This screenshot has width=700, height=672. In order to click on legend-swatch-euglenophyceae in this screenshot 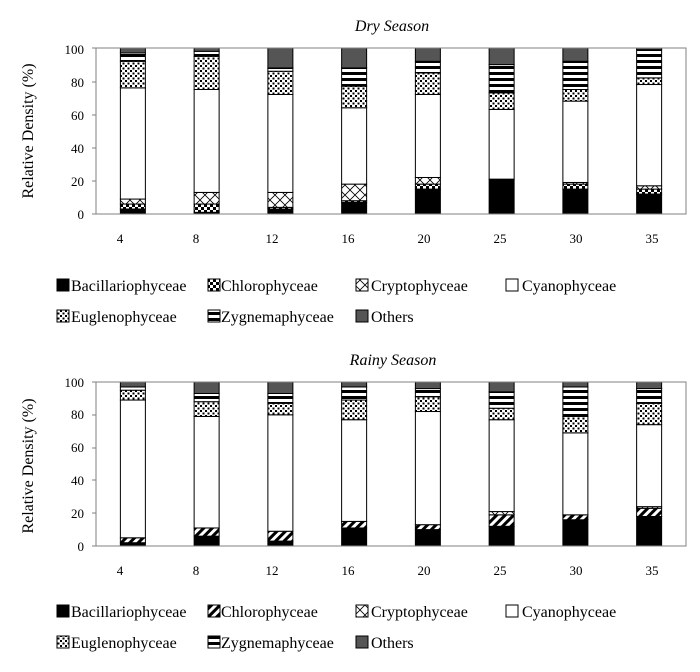, I will do `click(63, 316)`.